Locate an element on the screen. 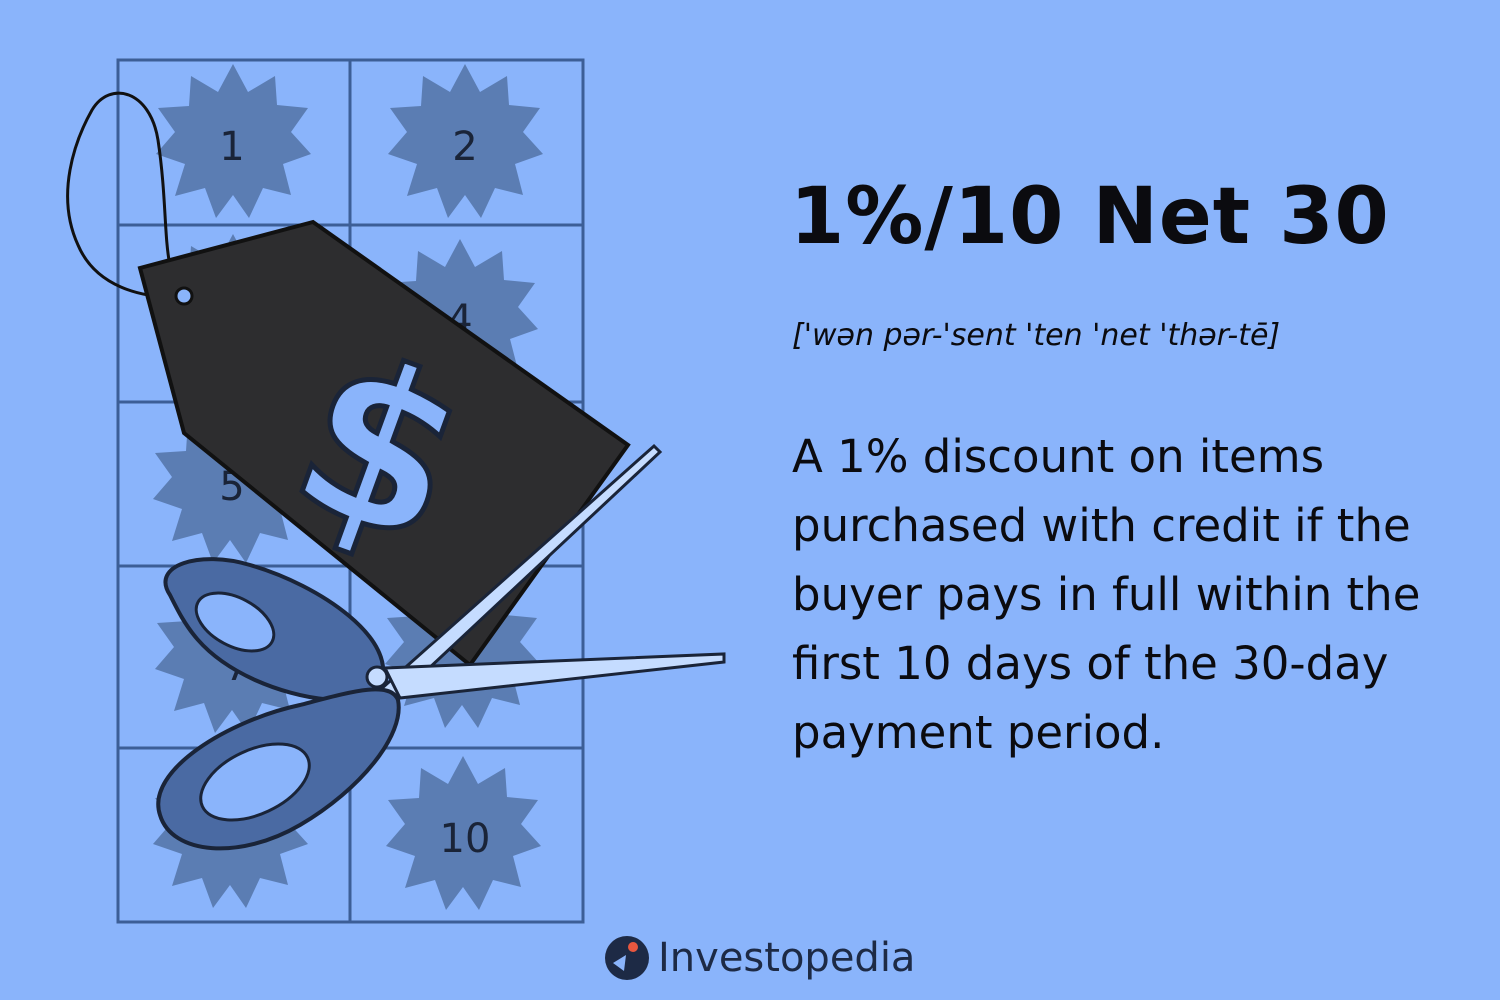  day-number-1: 1 is located at coordinates (231, 147).